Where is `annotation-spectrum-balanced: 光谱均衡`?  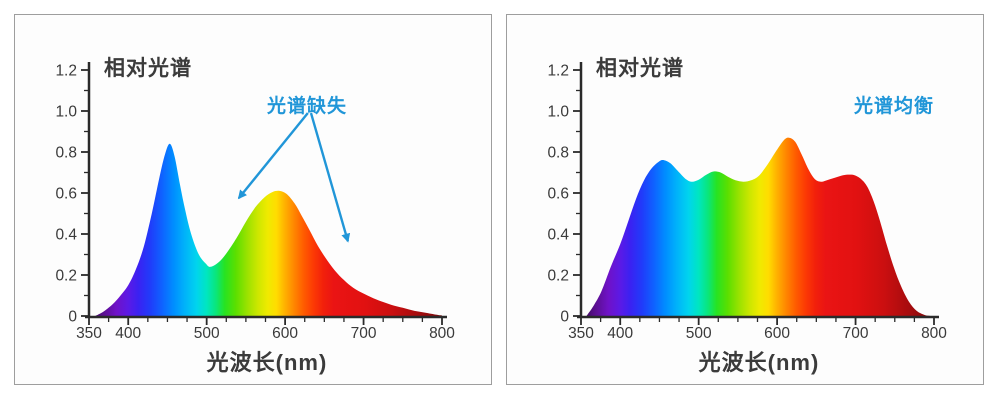
annotation-spectrum-balanced: 光谱均衡 is located at coordinates (894, 106).